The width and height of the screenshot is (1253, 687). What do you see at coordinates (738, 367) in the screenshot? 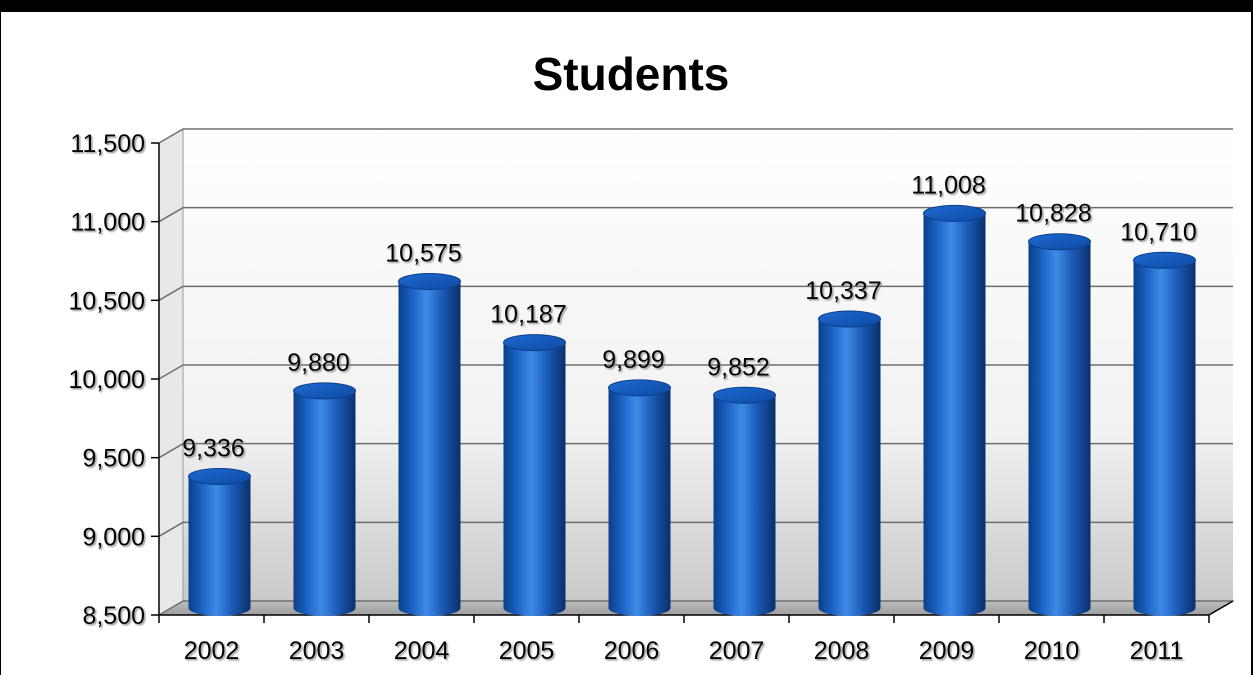
I see `data-label: 9,852` at bounding box center [738, 367].